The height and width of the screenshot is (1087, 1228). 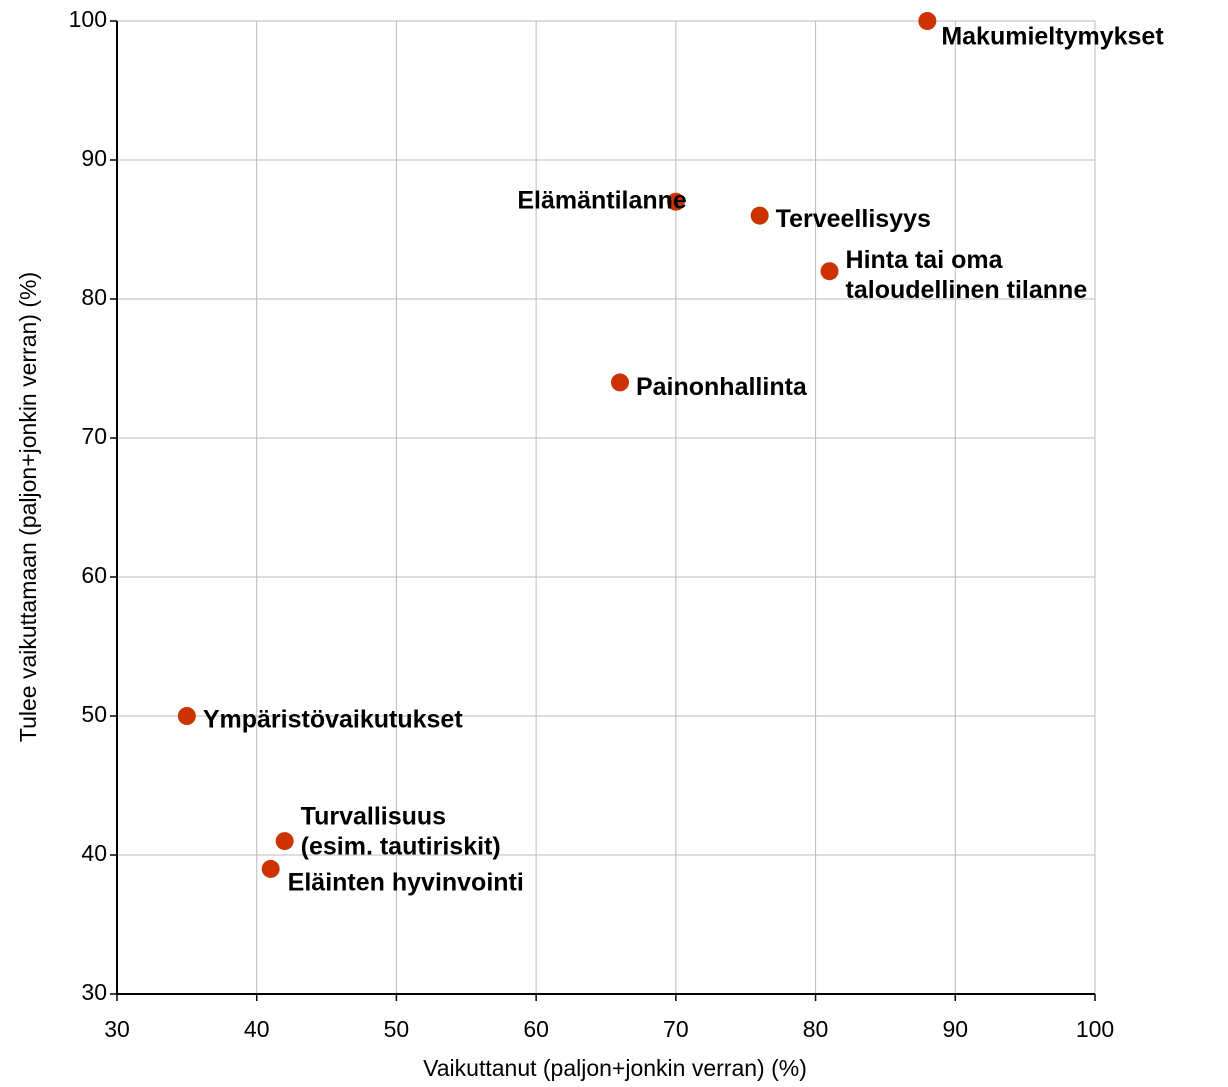 I want to click on y-tick-label: 50, so click(x=94, y=714).